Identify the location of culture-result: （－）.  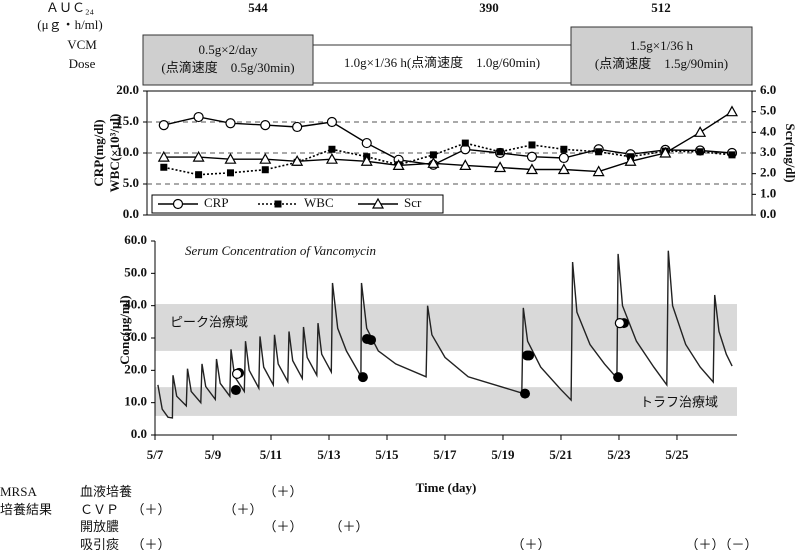
(737, 543).